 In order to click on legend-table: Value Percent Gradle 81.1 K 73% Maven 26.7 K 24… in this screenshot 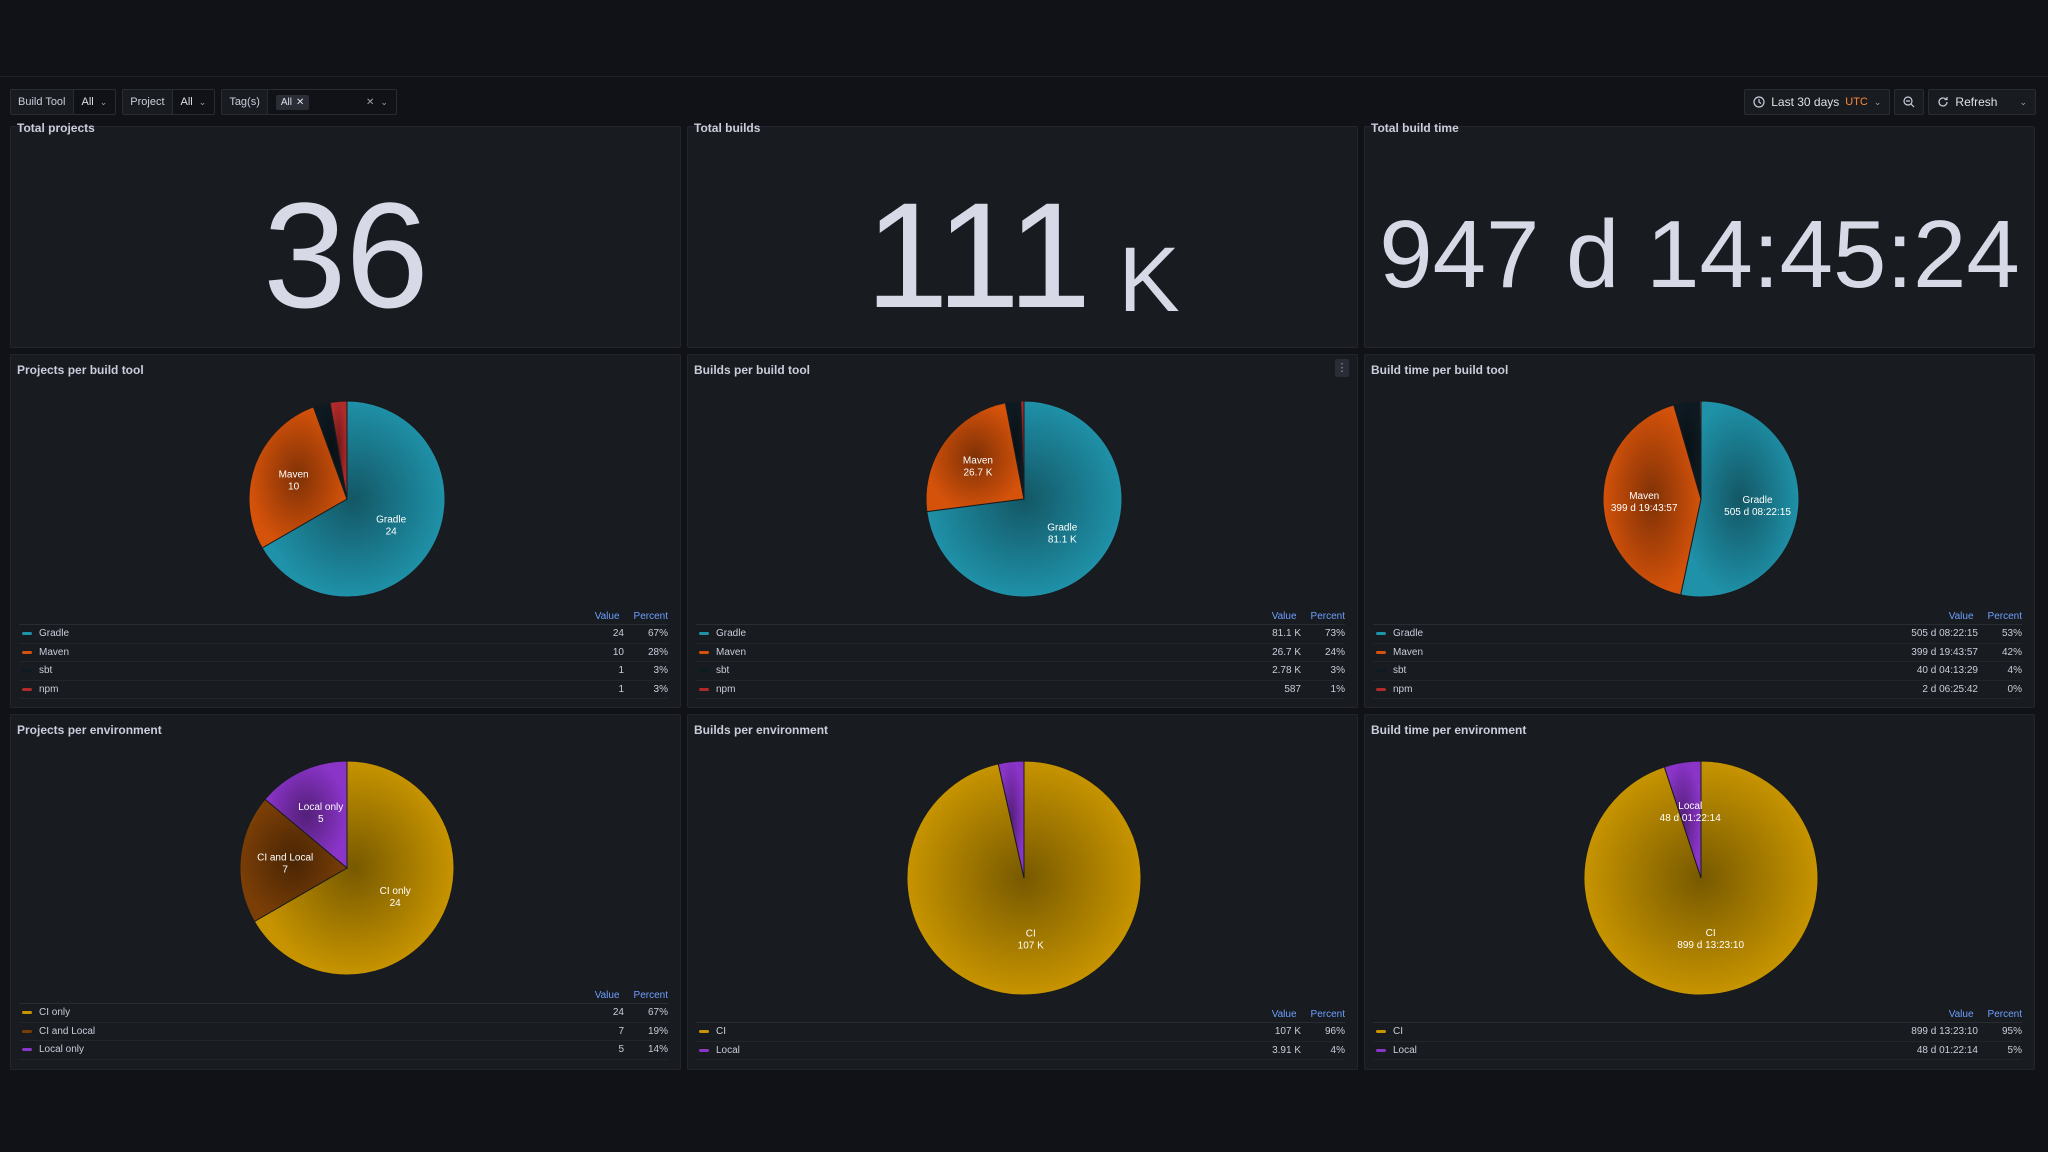, I will do `click(1020, 655)`.